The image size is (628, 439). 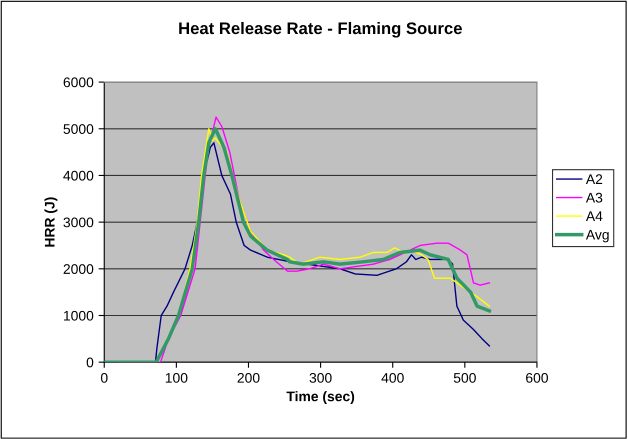 I want to click on x-tick-label: 400, so click(x=392, y=377).